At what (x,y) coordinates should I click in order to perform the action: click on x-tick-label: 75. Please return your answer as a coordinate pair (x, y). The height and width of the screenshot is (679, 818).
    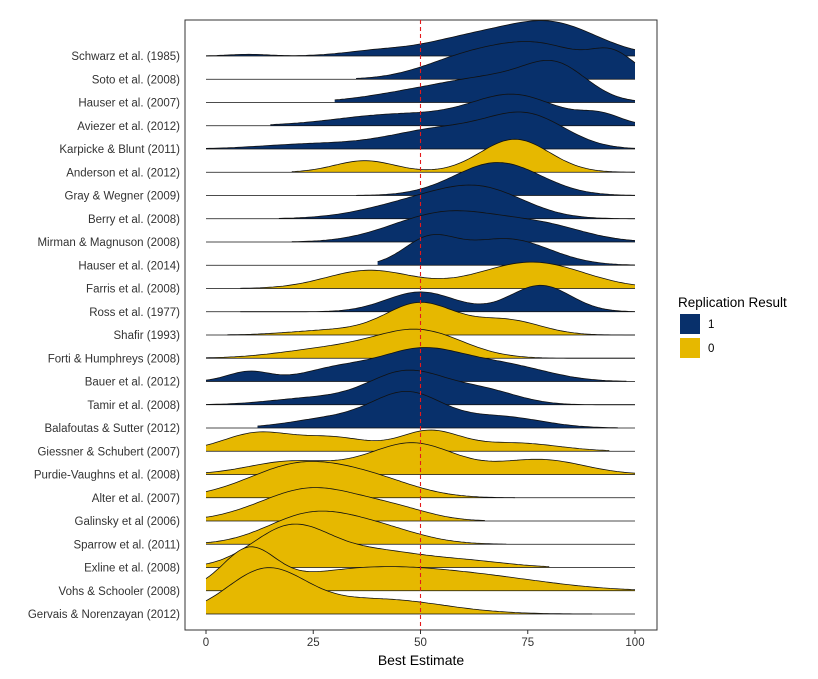
    Looking at the image, I should click on (527, 643).